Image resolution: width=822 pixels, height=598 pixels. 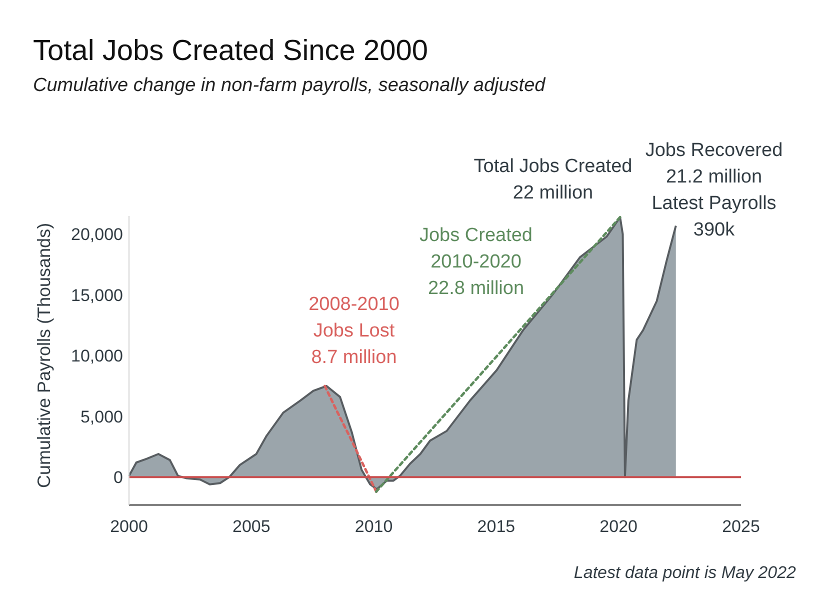 I want to click on text: Latest data point is May 2022, so click(x=685, y=572).